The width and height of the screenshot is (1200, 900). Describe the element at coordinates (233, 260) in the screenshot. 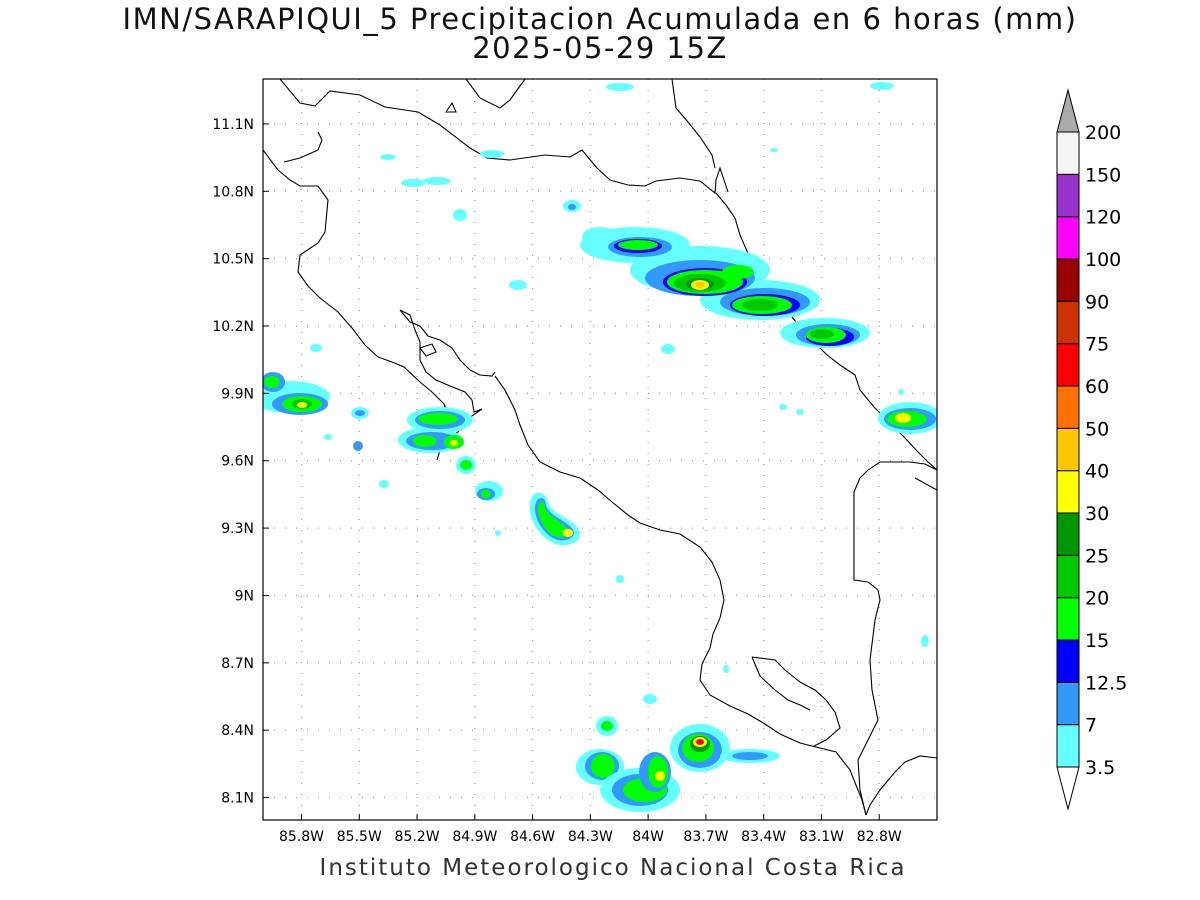

I see `tick-label-lat: 10.5N` at that location.